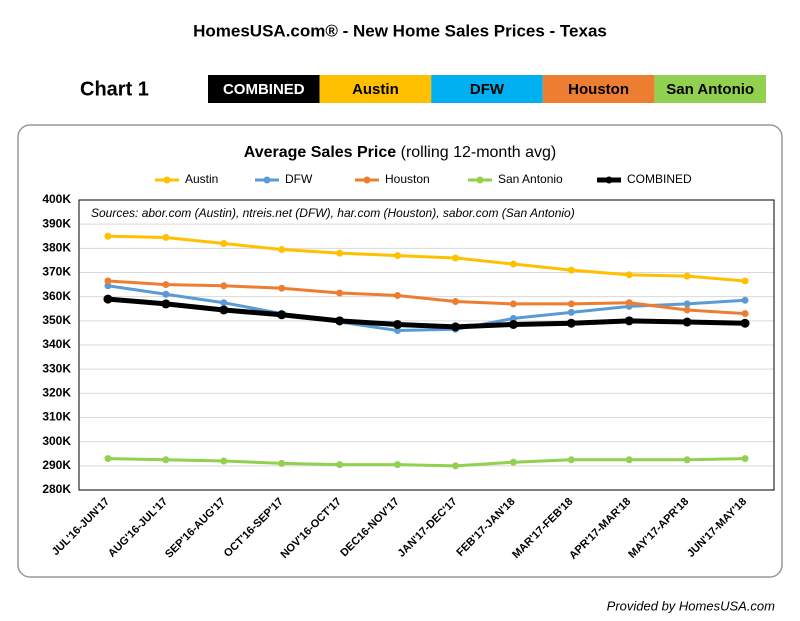  Describe the element at coordinates (56, 320) in the screenshot. I see `y-tick-label: 350K` at that location.